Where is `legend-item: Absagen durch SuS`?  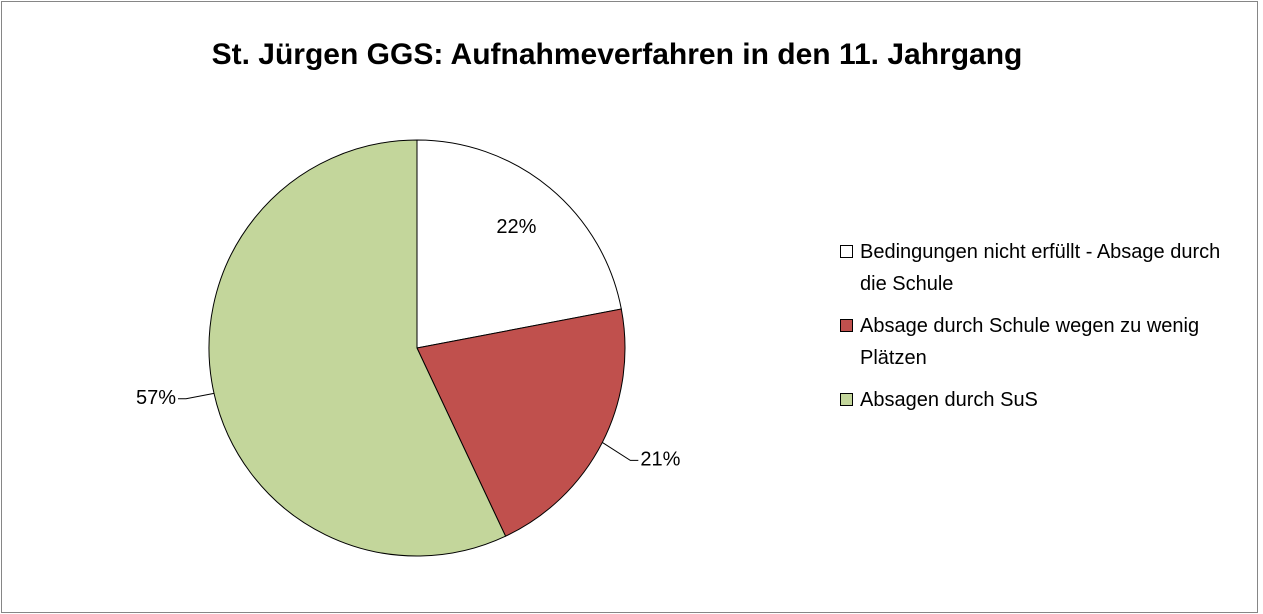
legend-item: Absagen durch SuS is located at coordinates (1043, 400).